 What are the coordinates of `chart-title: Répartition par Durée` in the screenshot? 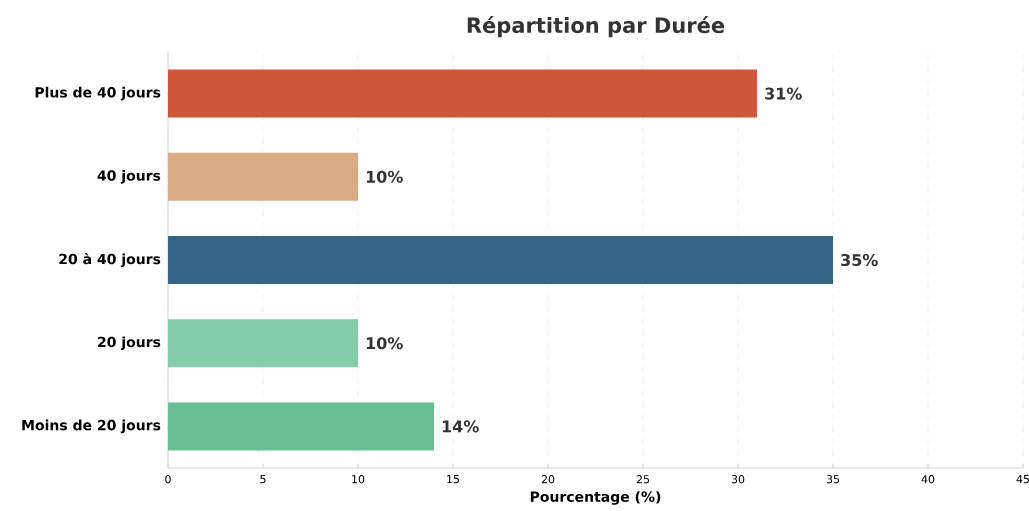 It's located at (596, 27).